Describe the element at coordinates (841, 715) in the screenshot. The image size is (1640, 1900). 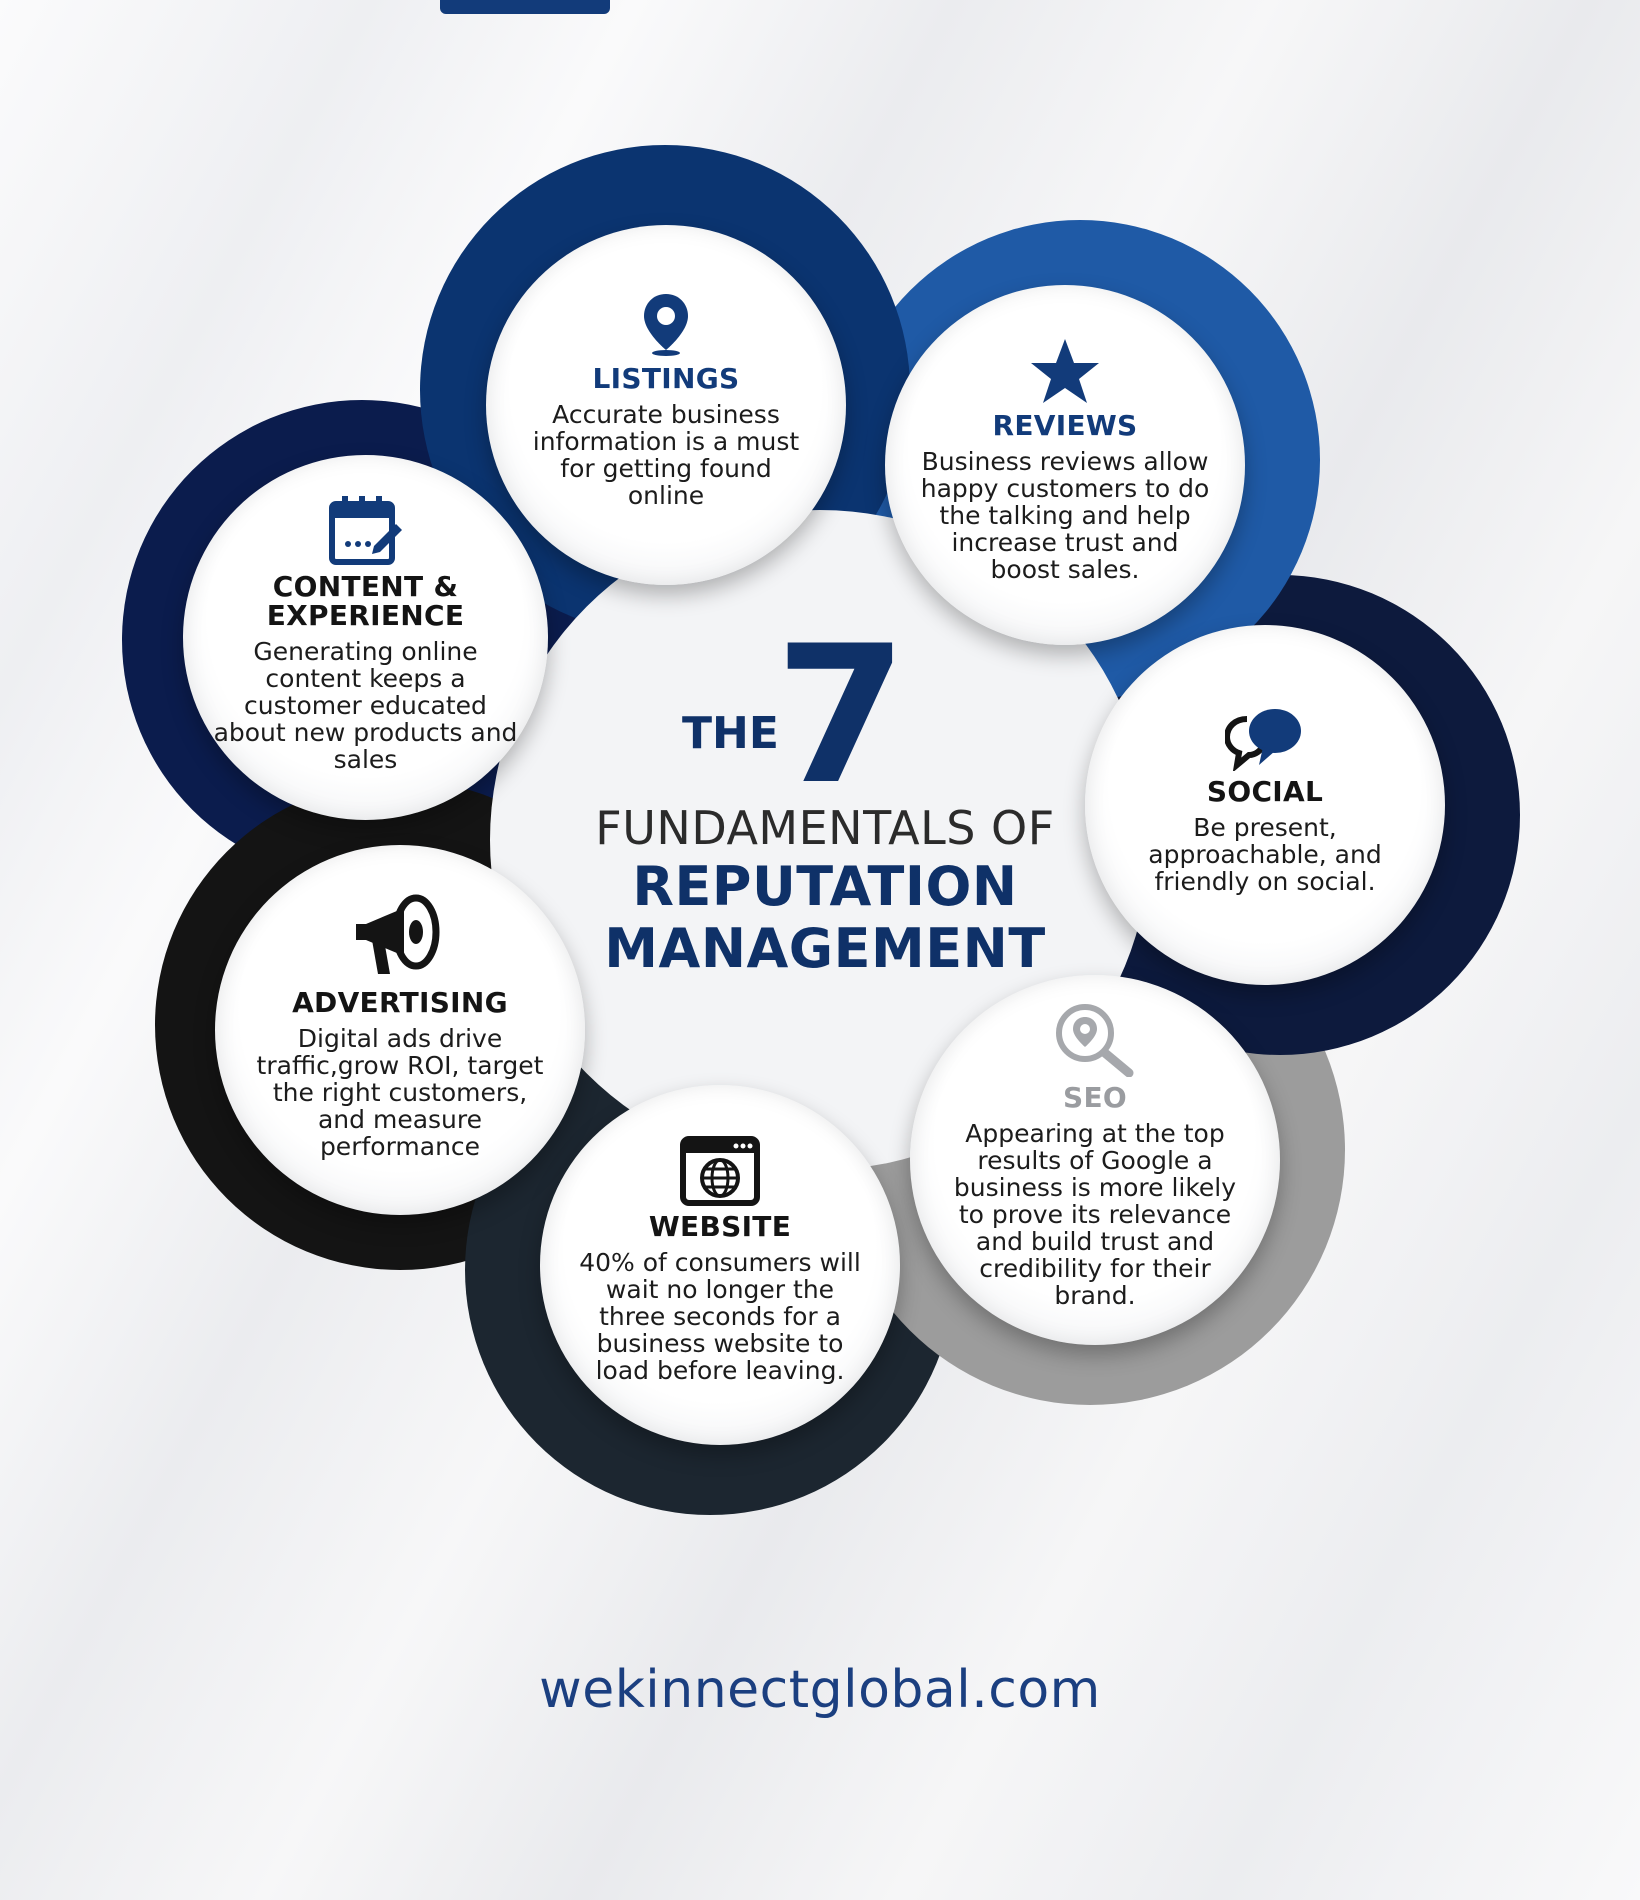
I see `title-number: 7` at that location.